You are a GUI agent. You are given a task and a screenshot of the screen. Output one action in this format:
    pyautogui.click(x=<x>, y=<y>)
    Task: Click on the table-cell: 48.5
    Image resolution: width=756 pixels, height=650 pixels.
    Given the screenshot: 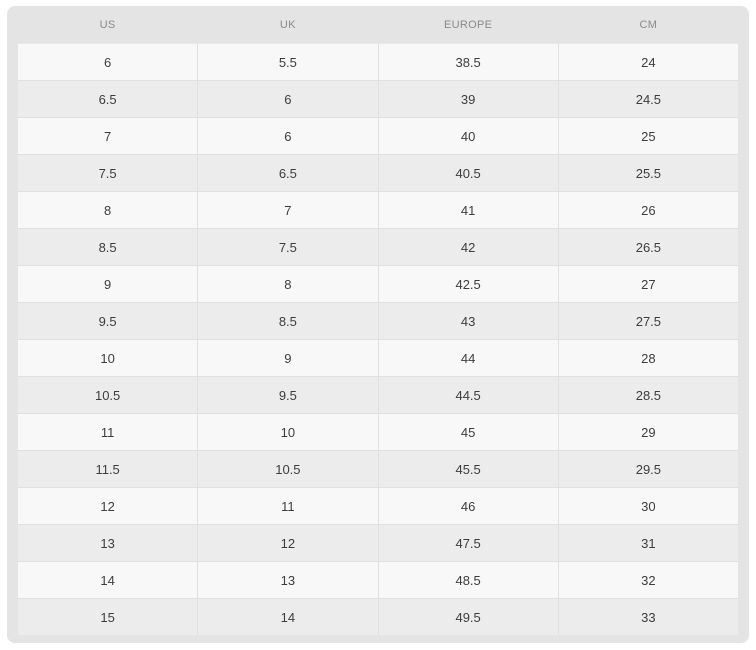 What is the action you would take?
    pyautogui.click(x=468, y=580)
    